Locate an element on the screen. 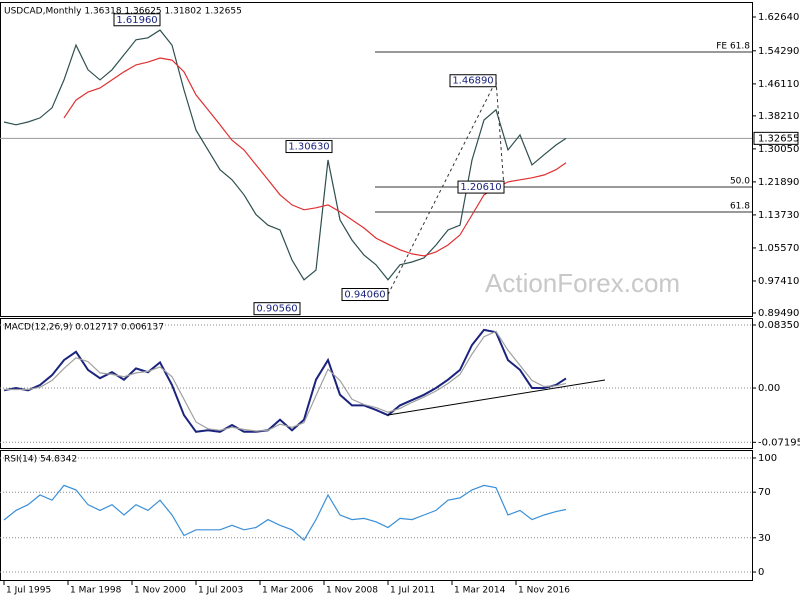 The width and height of the screenshot is (800, 600). x-tick-label: 1 Jul 1995 is located at coordinates (28, 591).